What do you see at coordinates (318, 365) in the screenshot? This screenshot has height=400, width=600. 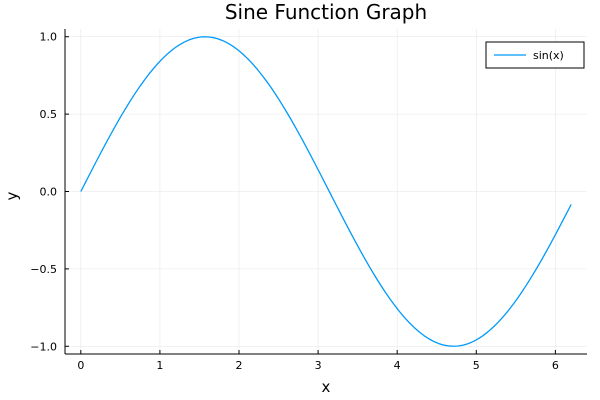 I see `x-tick-label: 3` at bounding box center [318, 365].